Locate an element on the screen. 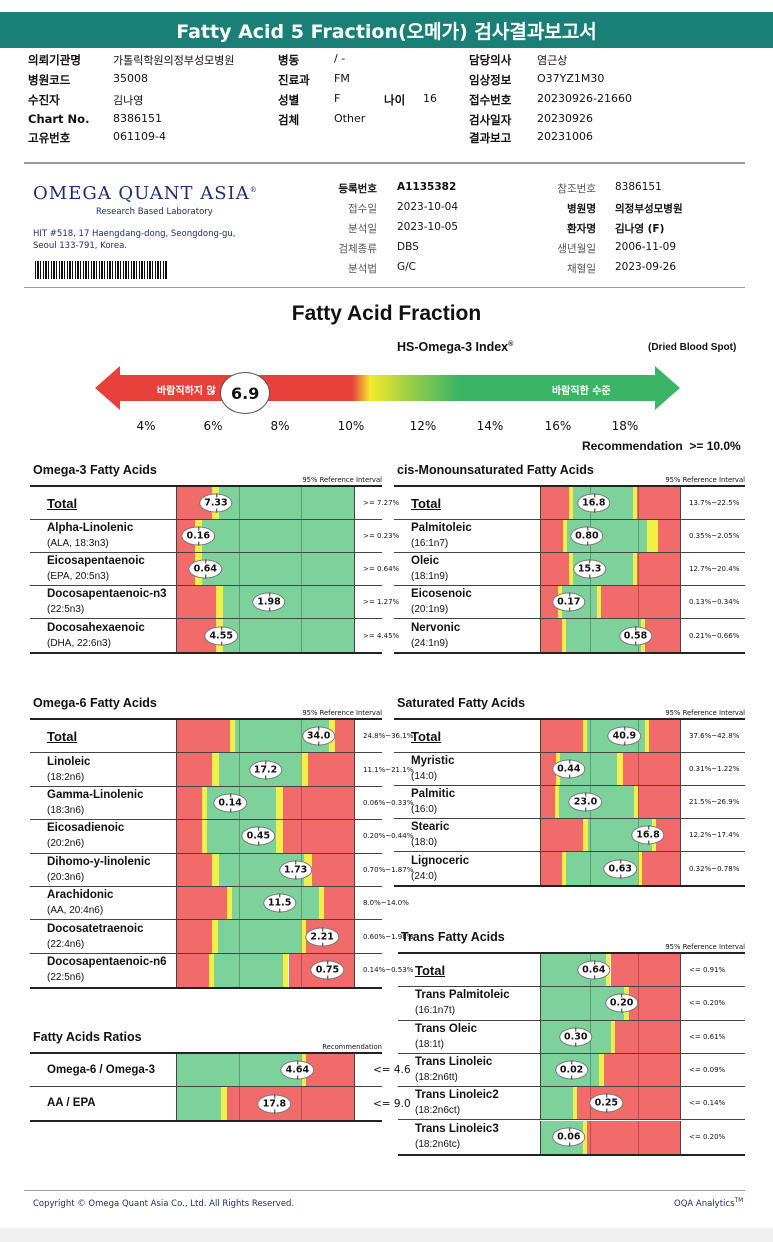 Image resolution: width=773 pixels, height=1242 pixels. table-row: Myristic (14:0) 0.44 0.31%~1.22% is located at coordinates (569, 769).